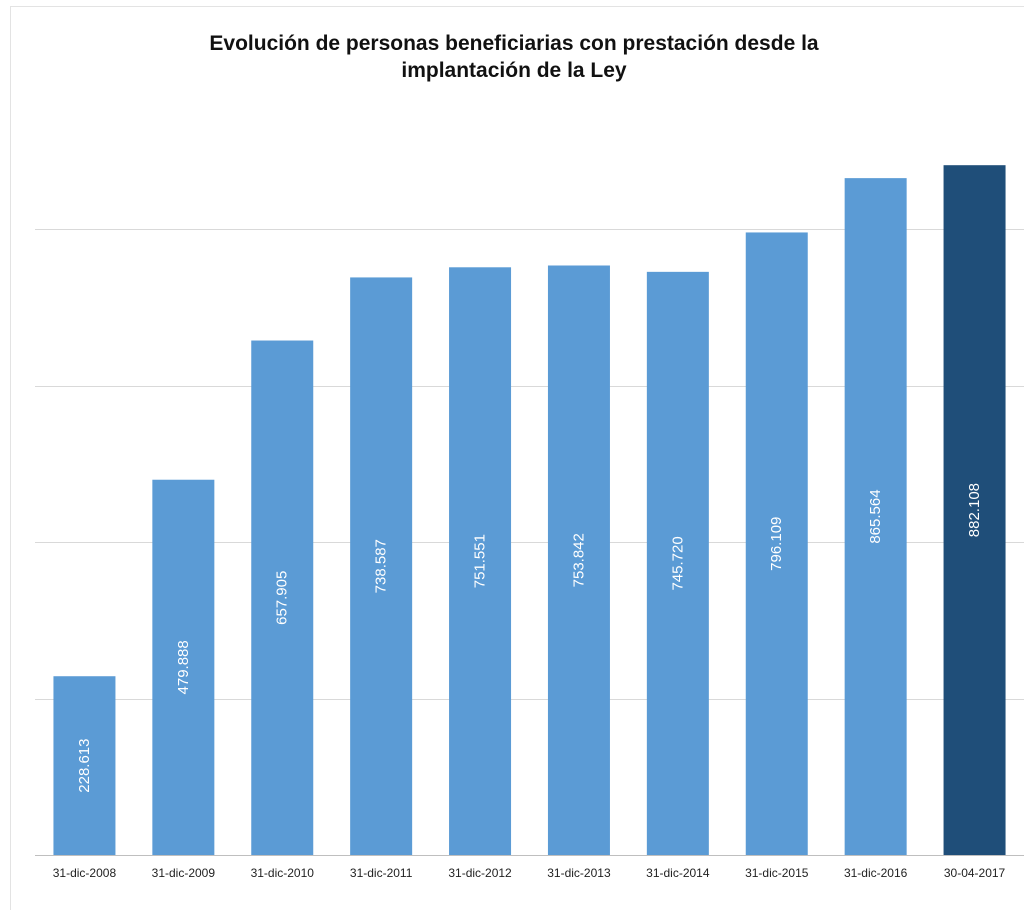 The height and width of the screenshot is (917, 1028). I want to click on bar-31-dic-2014, so click(677, 563).